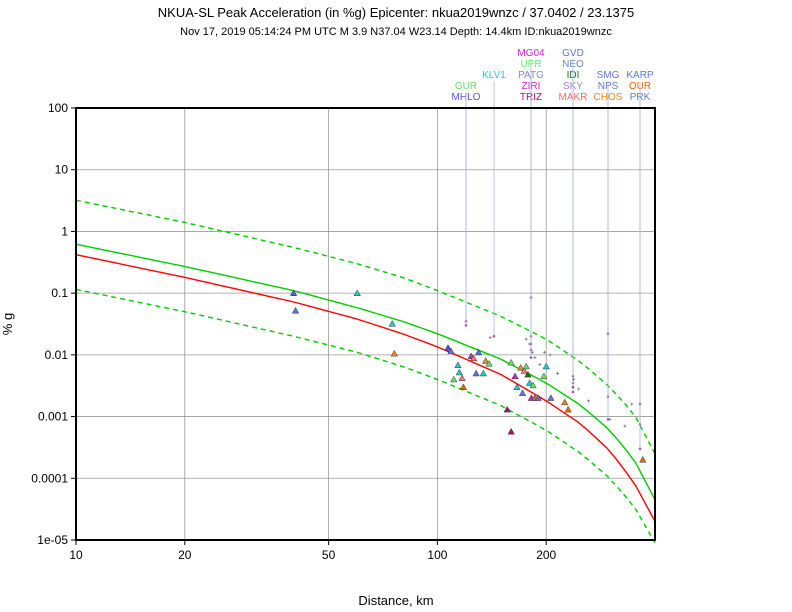  Describe the element at coordinates (395, 600) in the screenshot. I see `x-axis-label: Distance, km` at that location.